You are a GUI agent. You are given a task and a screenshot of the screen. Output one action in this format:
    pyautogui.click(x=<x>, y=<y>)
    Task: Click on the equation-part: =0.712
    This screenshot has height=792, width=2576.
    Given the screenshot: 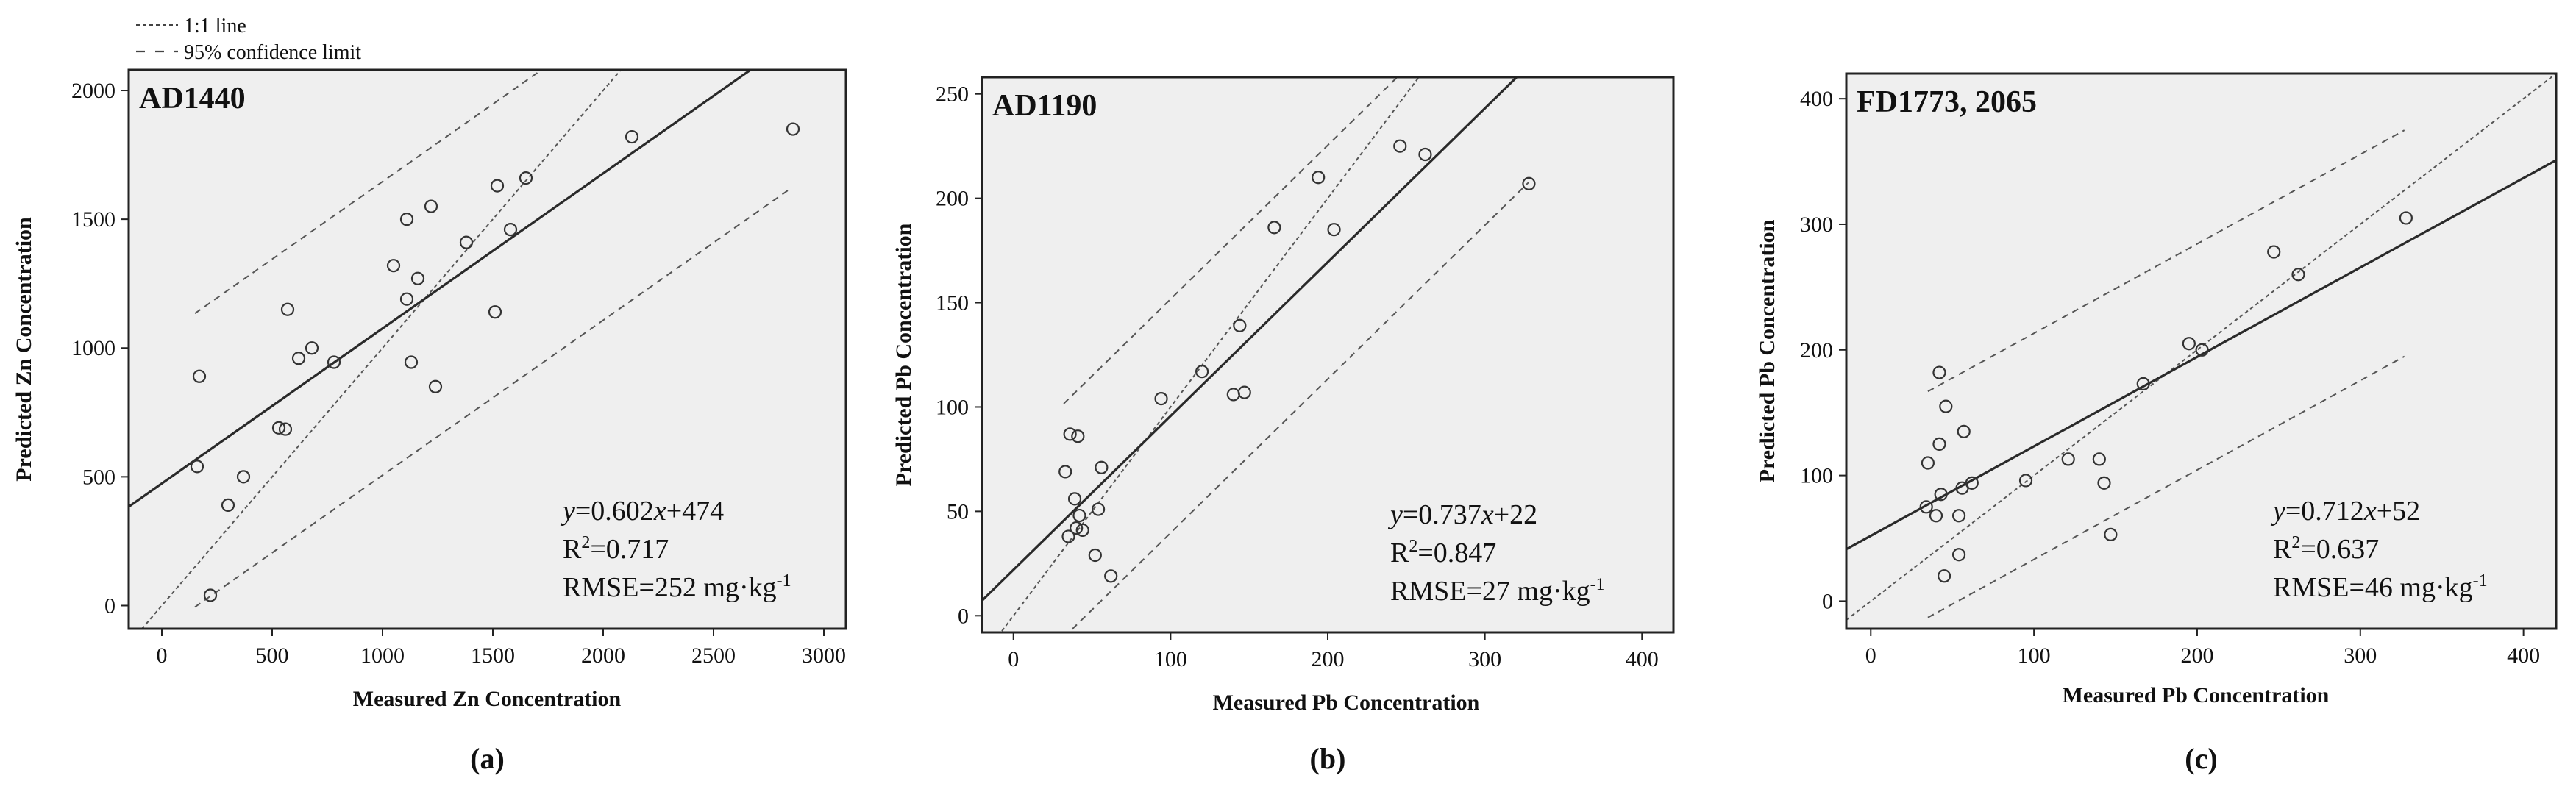 What is the action you would take?
    pyautogui.click(x=2324, y=511)
    